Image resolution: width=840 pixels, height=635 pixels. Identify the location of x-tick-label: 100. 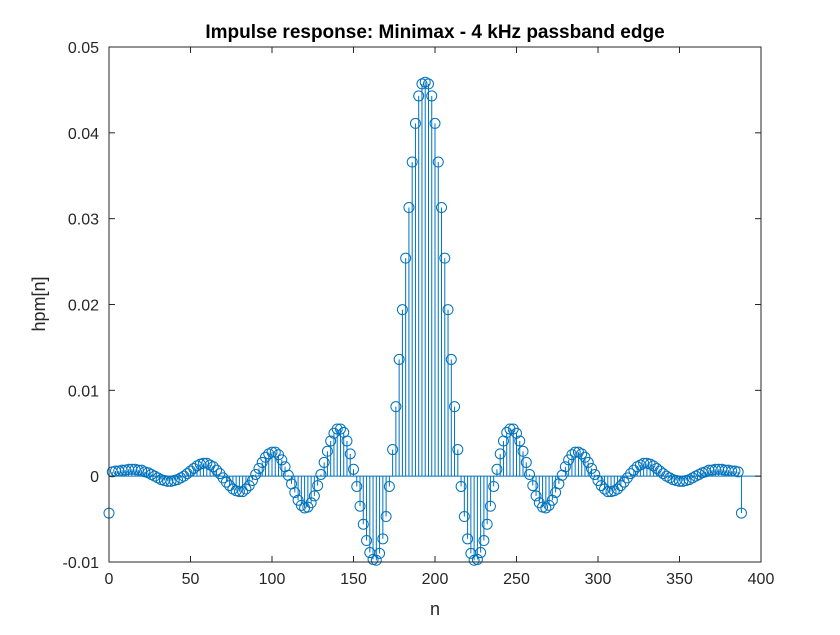
(272, 579).